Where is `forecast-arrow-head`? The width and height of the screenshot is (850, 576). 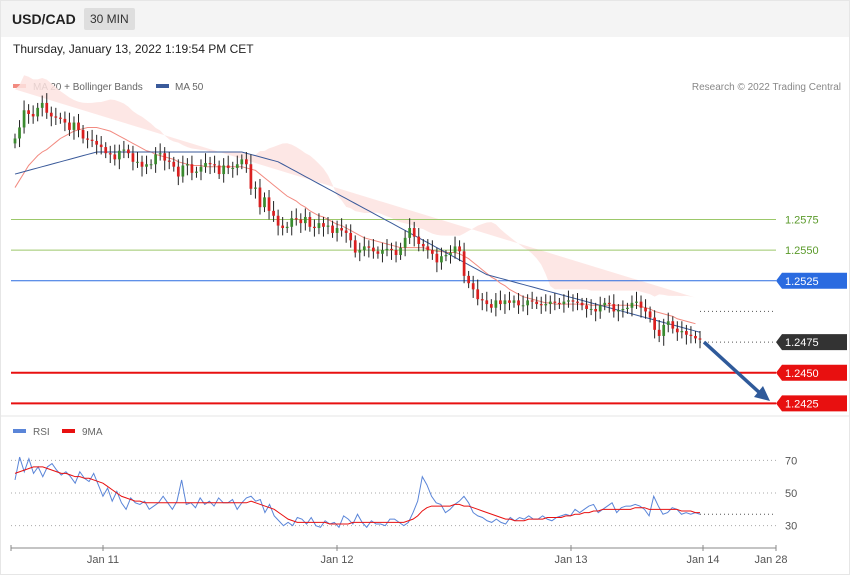 forecast-arrow-head is located at coordinates (762, 393).